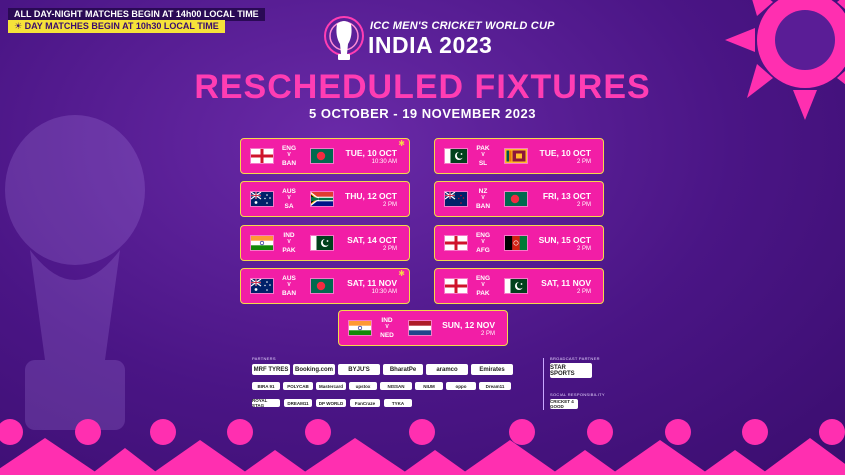 The width and height of the screenshot is (845, 475). I want to click on home-team: ENG, so click(483, 235).